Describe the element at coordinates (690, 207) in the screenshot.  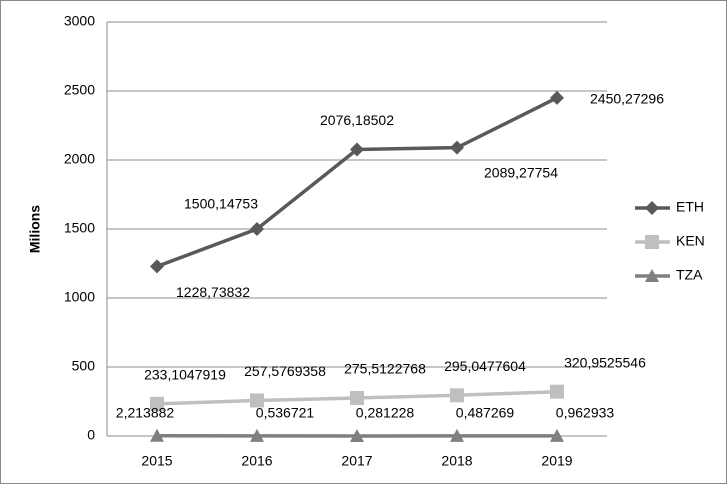
I see `legend-label: ETH` at that location.